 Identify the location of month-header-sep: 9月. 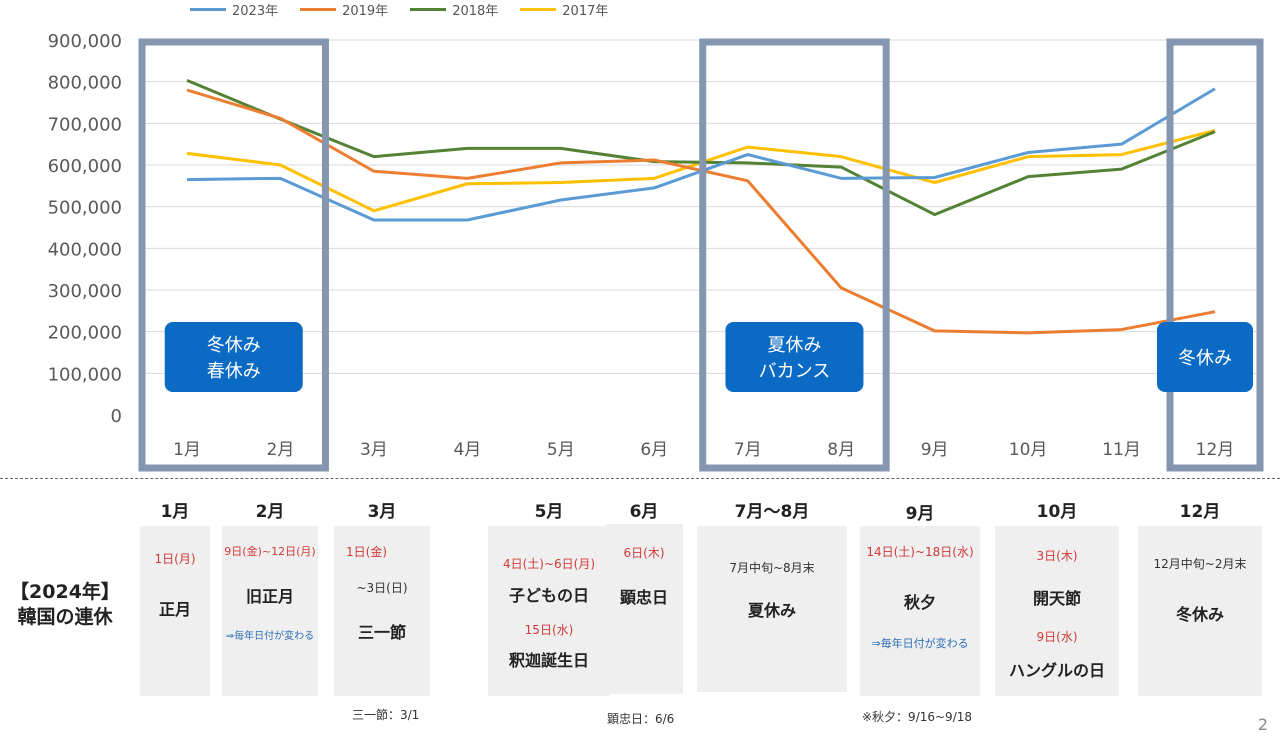
(920, 514).